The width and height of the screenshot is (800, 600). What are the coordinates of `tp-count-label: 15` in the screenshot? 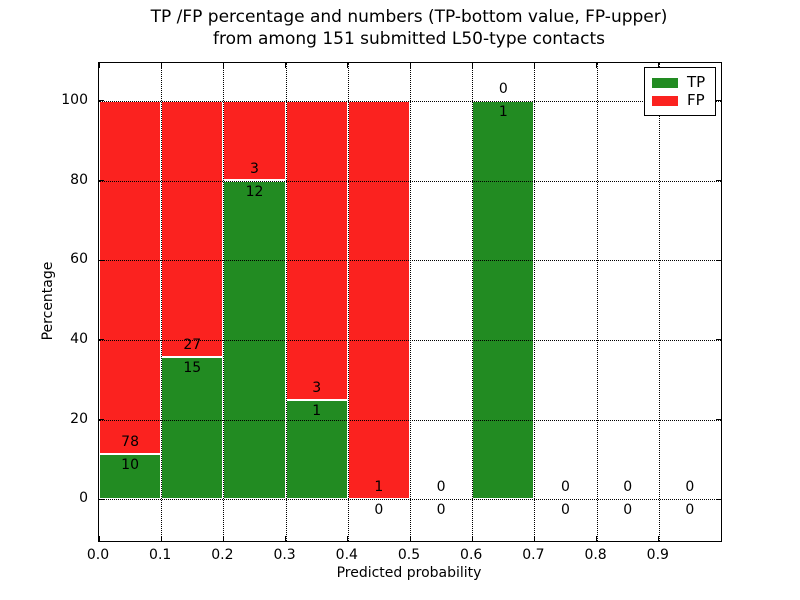 It's located at (192, 367).